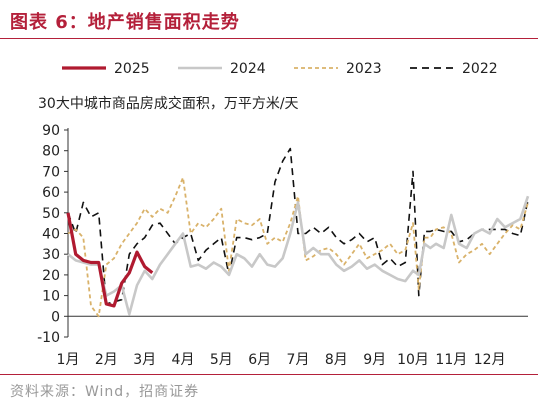 The width and height of the screenshot is (538, 408). Describe the element at coordinates (51, 193) in the screenshot. I see `y-tick-label: 60` at that location.